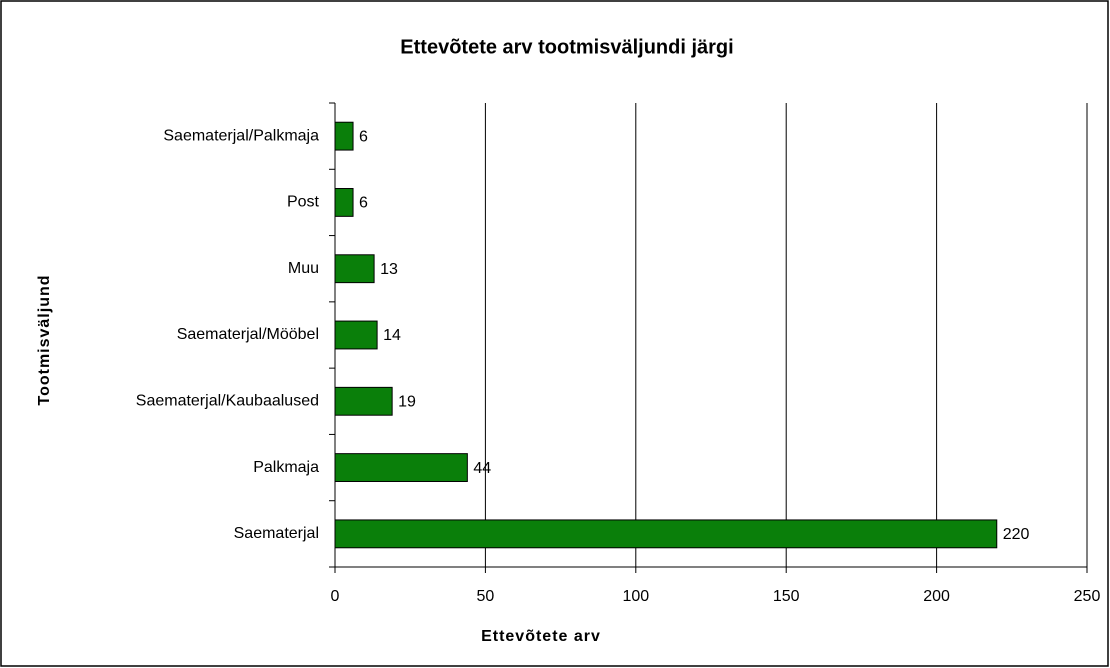 Image resolution: width=1110 pixels, height=668 pixels. What do you see at coordinates (303, 202) in the screenshot?
I see `y-tick-label: Post` at bounding box center [303, 202].